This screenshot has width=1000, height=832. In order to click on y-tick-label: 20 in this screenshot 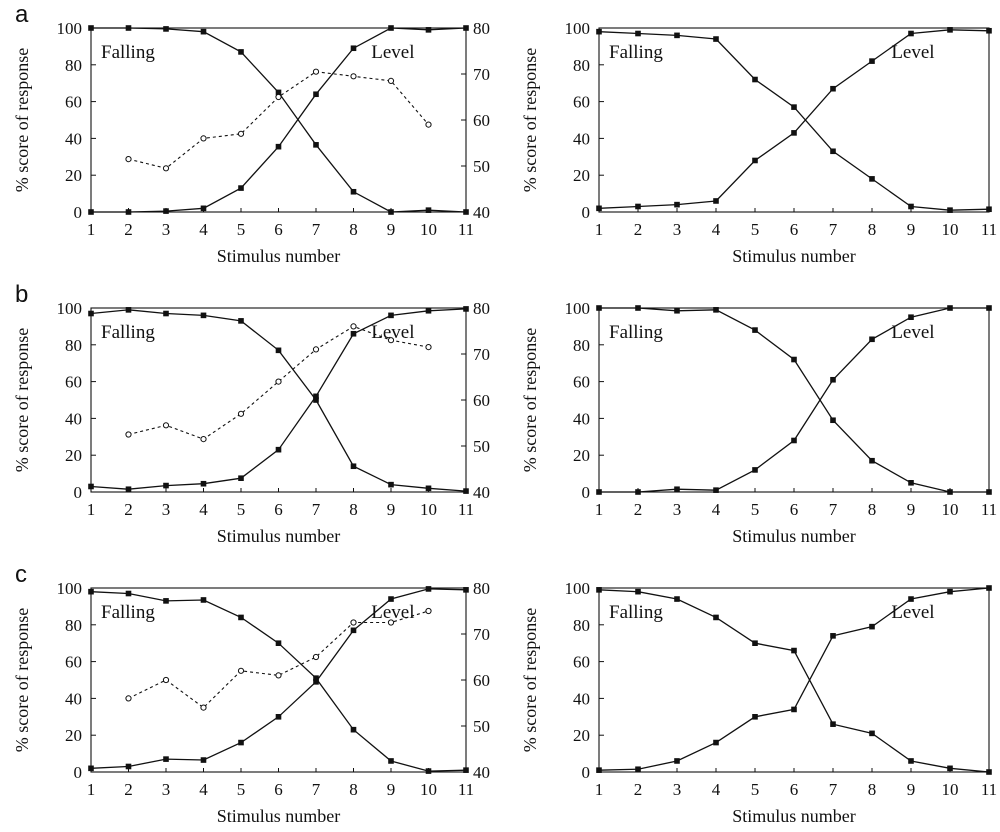, I will do `click(581, 735)`.